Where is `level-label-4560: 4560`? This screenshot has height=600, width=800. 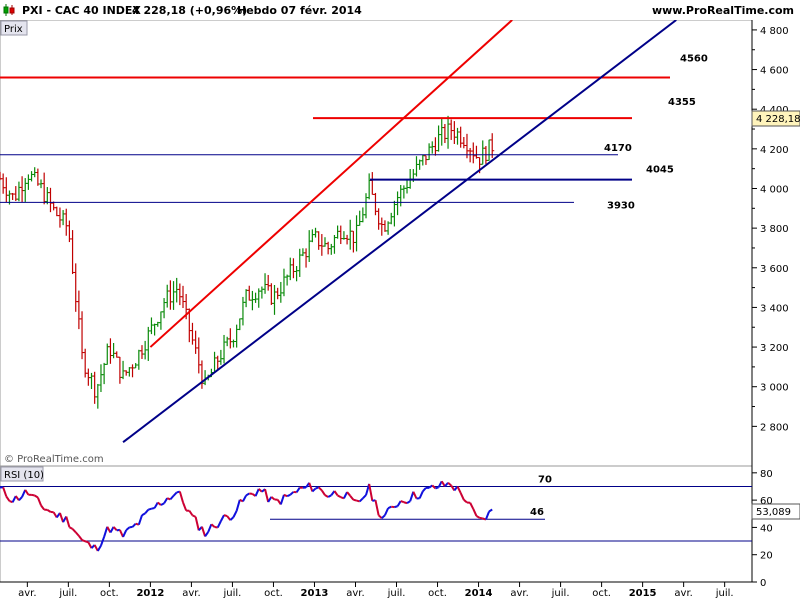
level-label-4560: 4560 is located at coordinates (694, 58).